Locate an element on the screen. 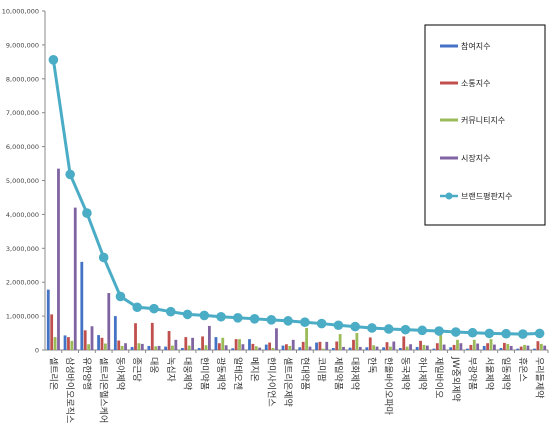  x-tick-label: 제일약품 is located at coordinates (338, 373).